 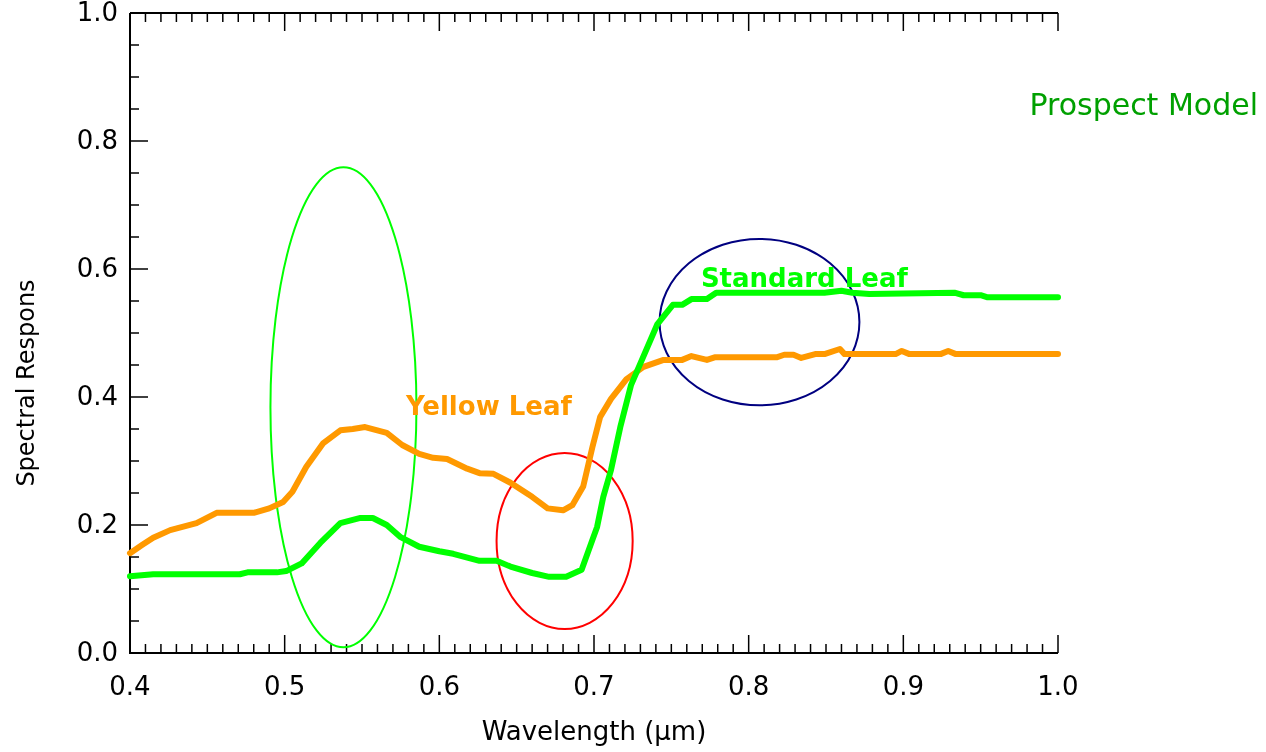 I want to click on x-tick-label: 0.8, so click(x=748, y=686).